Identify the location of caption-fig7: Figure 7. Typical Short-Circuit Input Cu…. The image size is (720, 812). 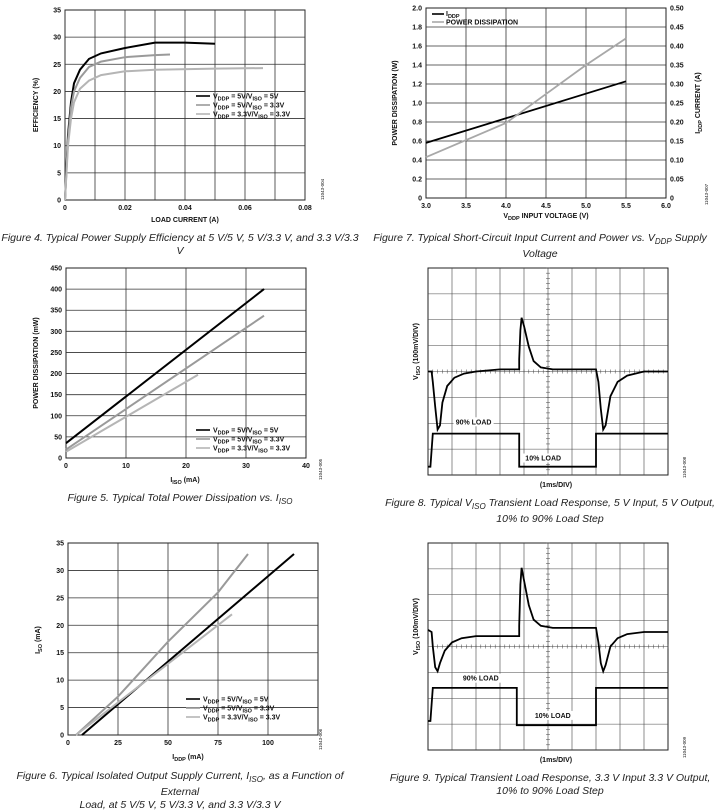
(540, 246).